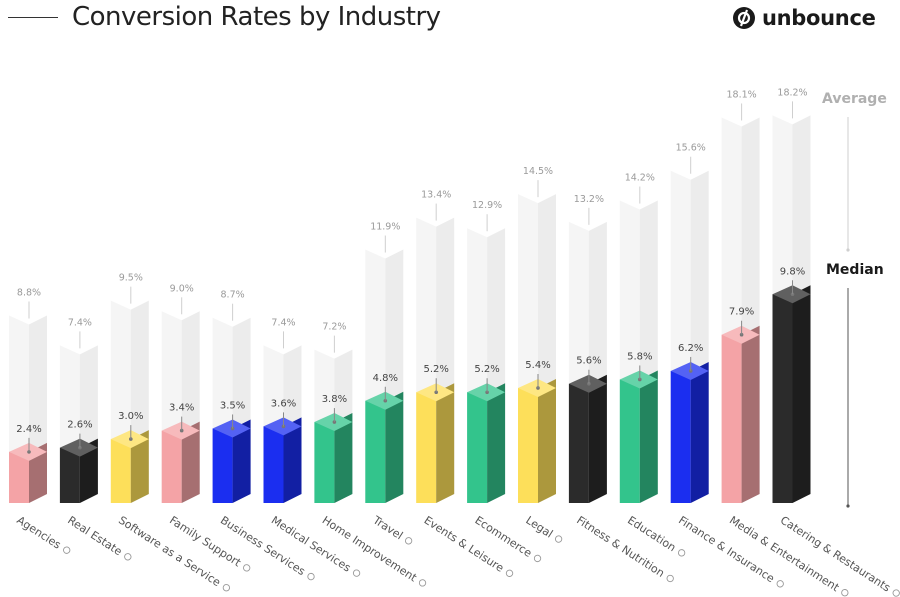  I want to click on category-label: Agencies, so click(42, 534).